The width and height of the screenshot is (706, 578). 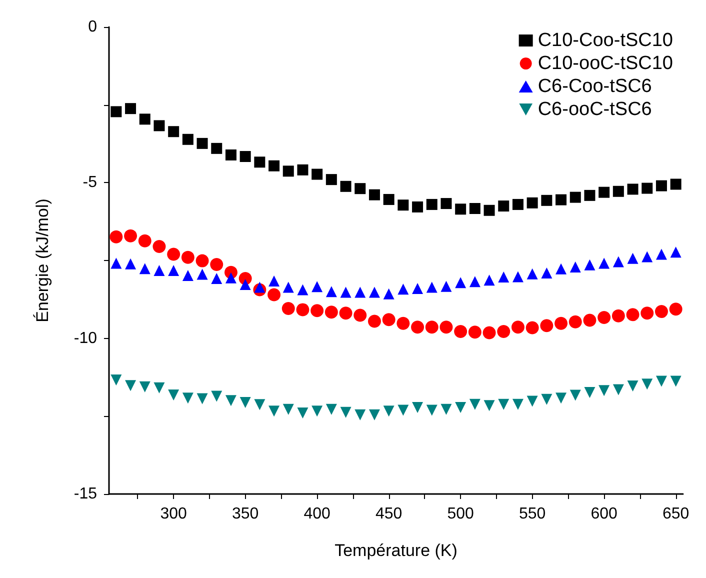 What do you see at coordinates (605, 63) in the screenshot?
I see `legend-label: C10-ooC-tSC10` at bounding box center [605, 63].